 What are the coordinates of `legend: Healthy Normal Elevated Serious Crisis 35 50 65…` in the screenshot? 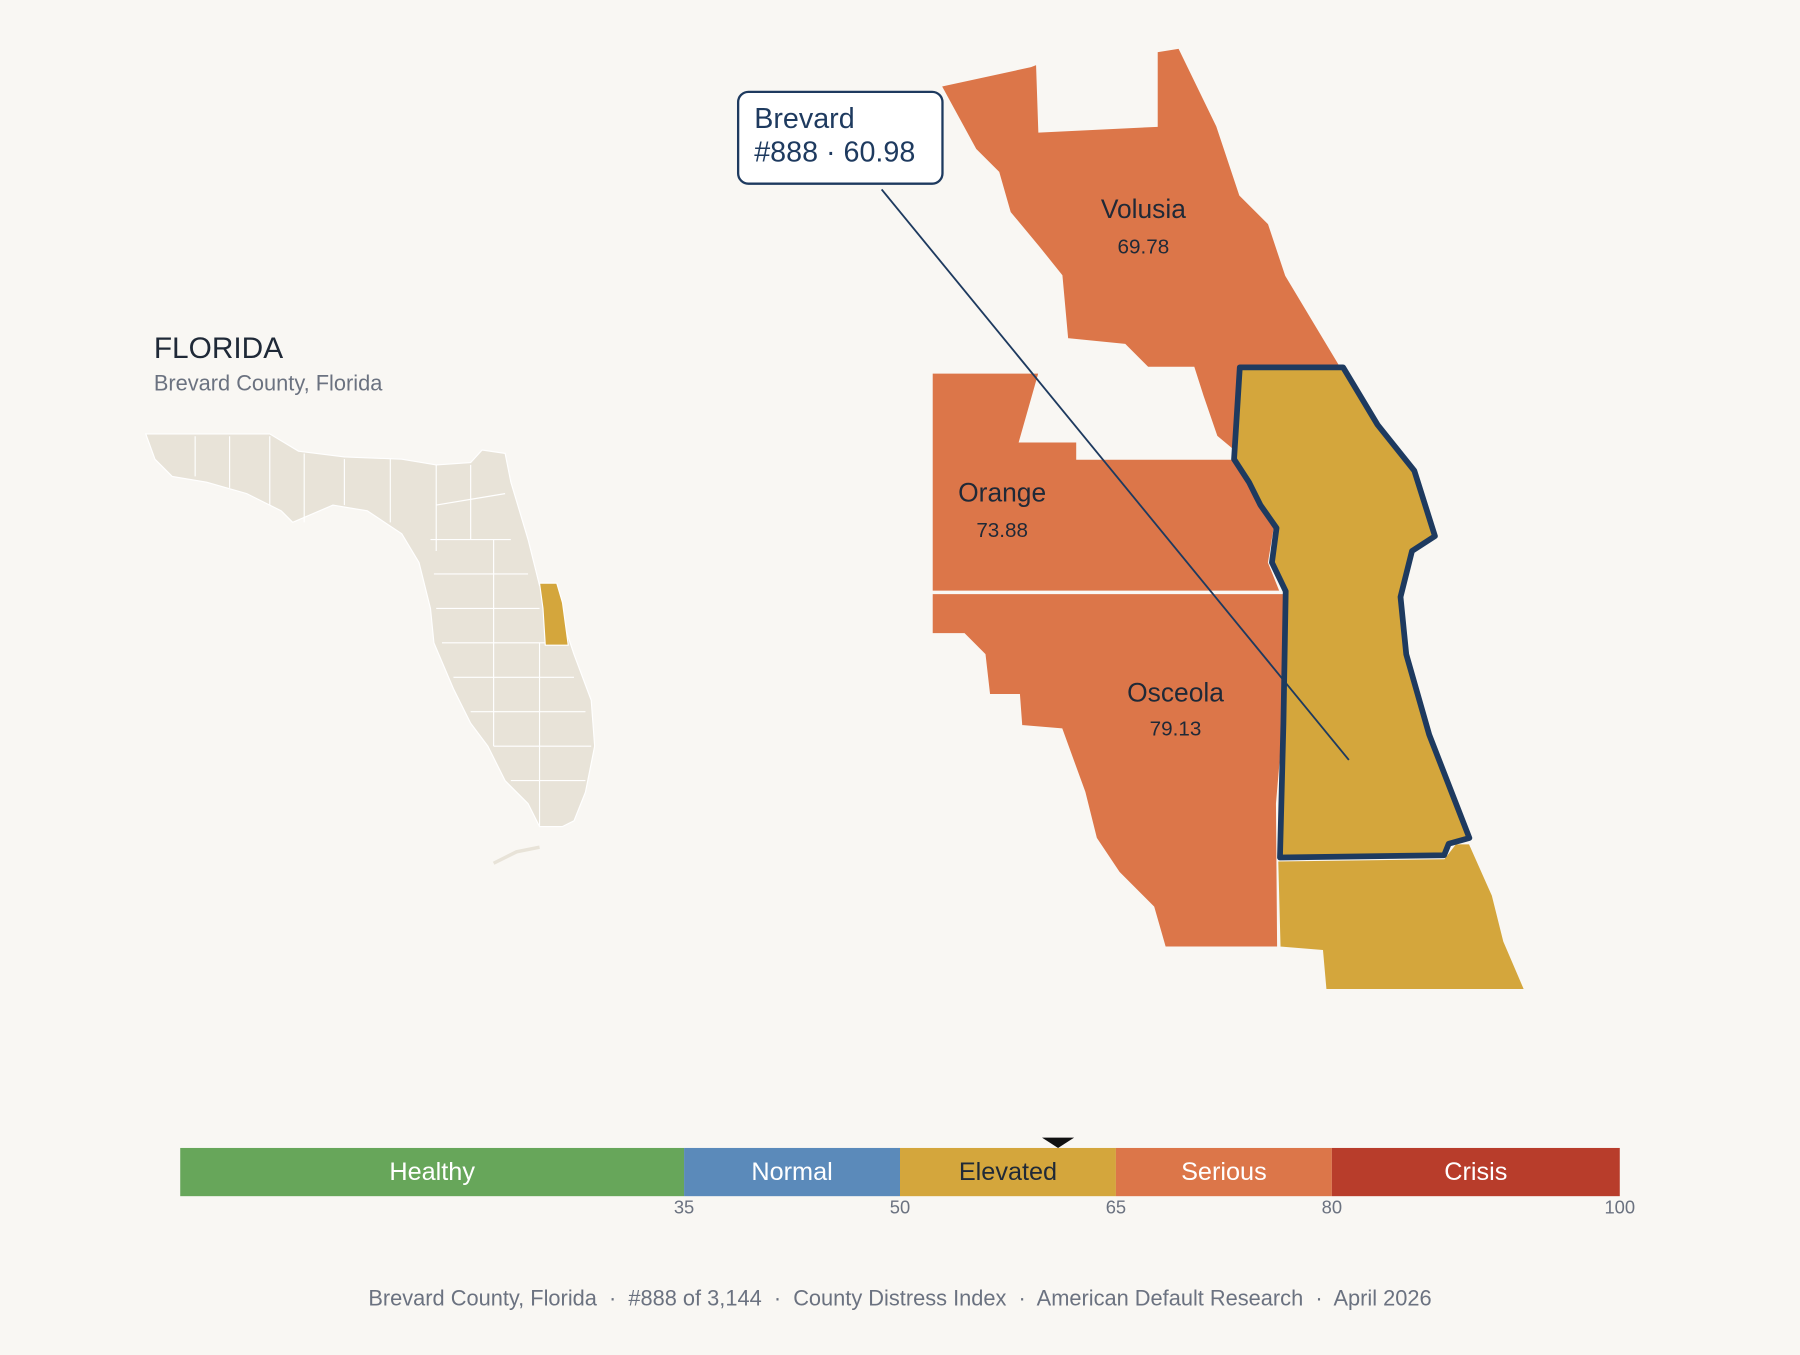 It's located at (907, 1177).